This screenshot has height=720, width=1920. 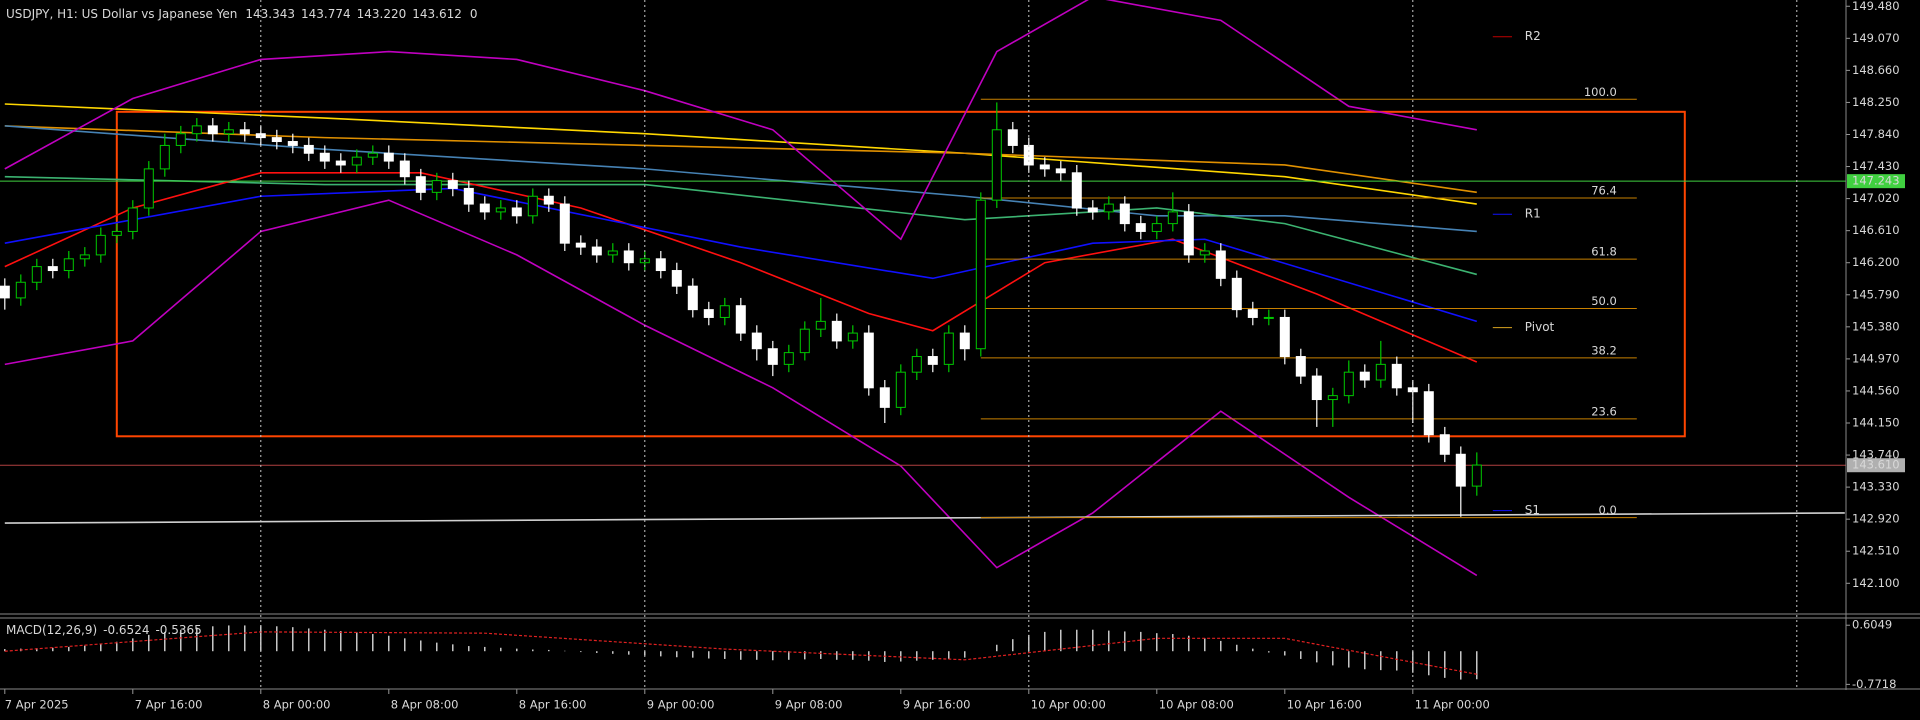 What do you see at coordinates (1876, 423) in the screenshot?
I see `y-tick-label: 144.150` at bounding box center [1876, 423].